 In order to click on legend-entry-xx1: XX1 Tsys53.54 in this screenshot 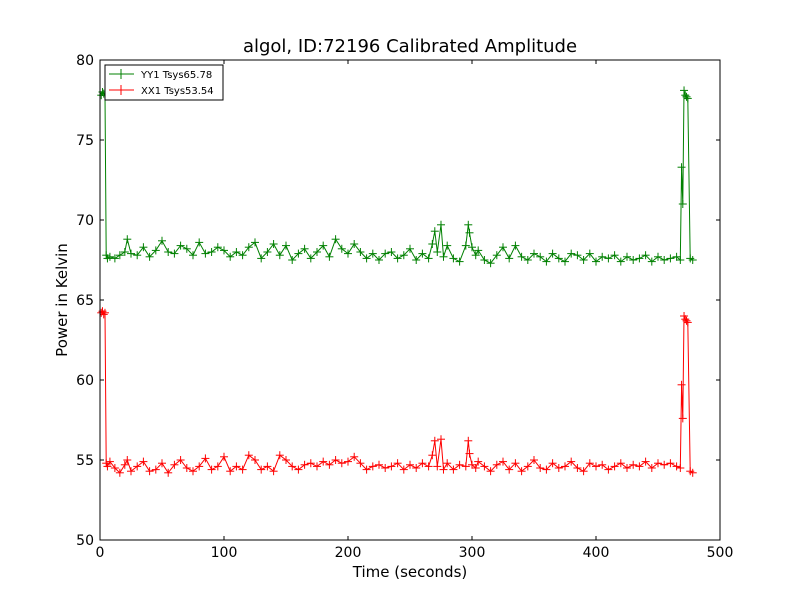, I will do `click(161, 91)`.